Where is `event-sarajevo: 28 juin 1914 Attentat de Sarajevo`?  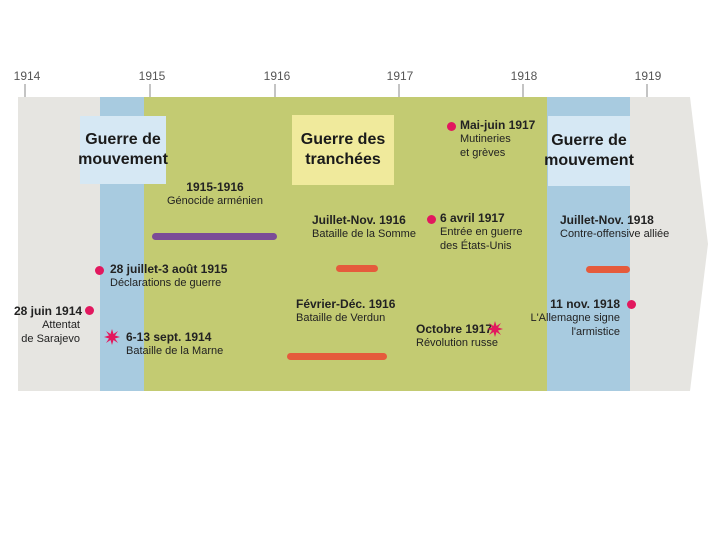
event-sarajevo: 28 juin 1914 Attentat de Sarajevo is located at coordinates (48, 325).